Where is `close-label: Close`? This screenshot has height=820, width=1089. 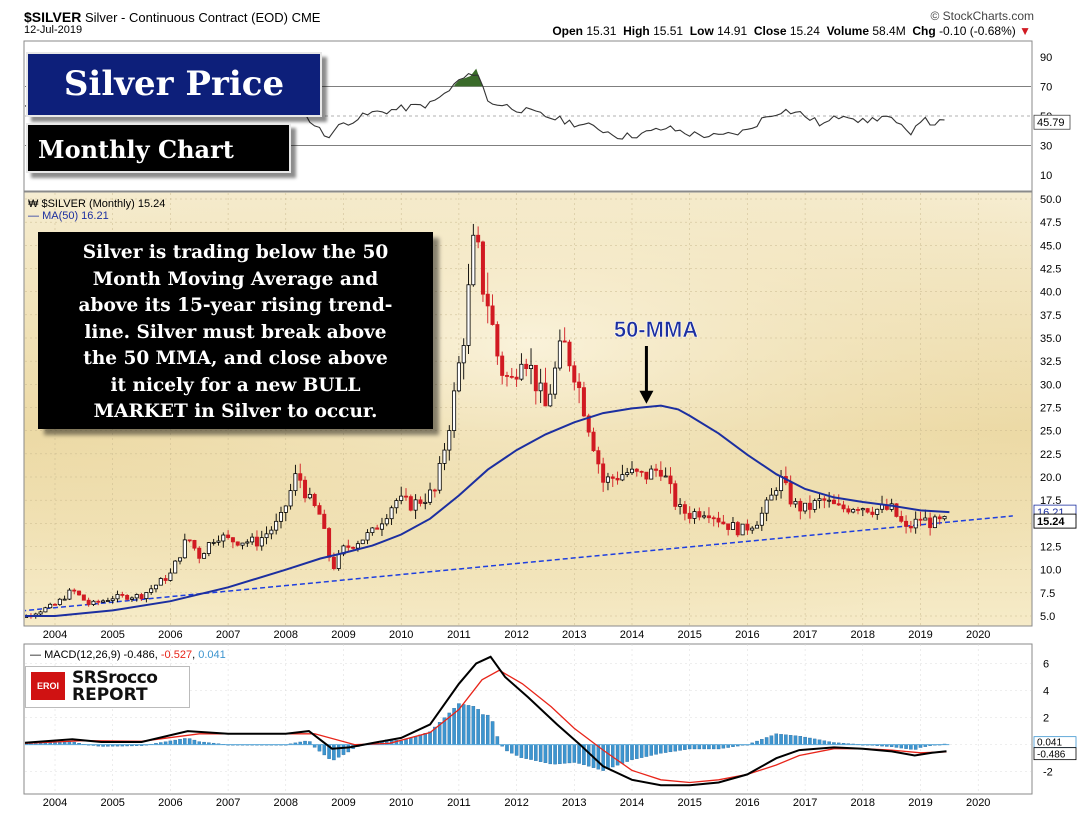
close-label: Close is located at coordinates (770, 31).